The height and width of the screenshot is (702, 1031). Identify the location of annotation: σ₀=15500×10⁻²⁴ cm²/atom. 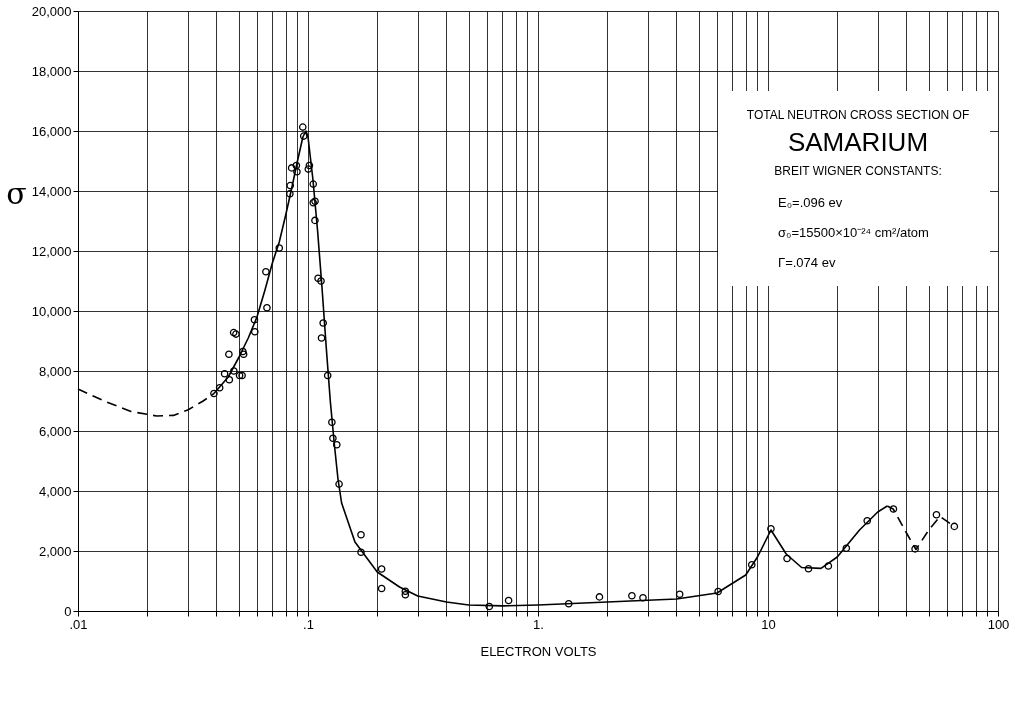
(853, 232).